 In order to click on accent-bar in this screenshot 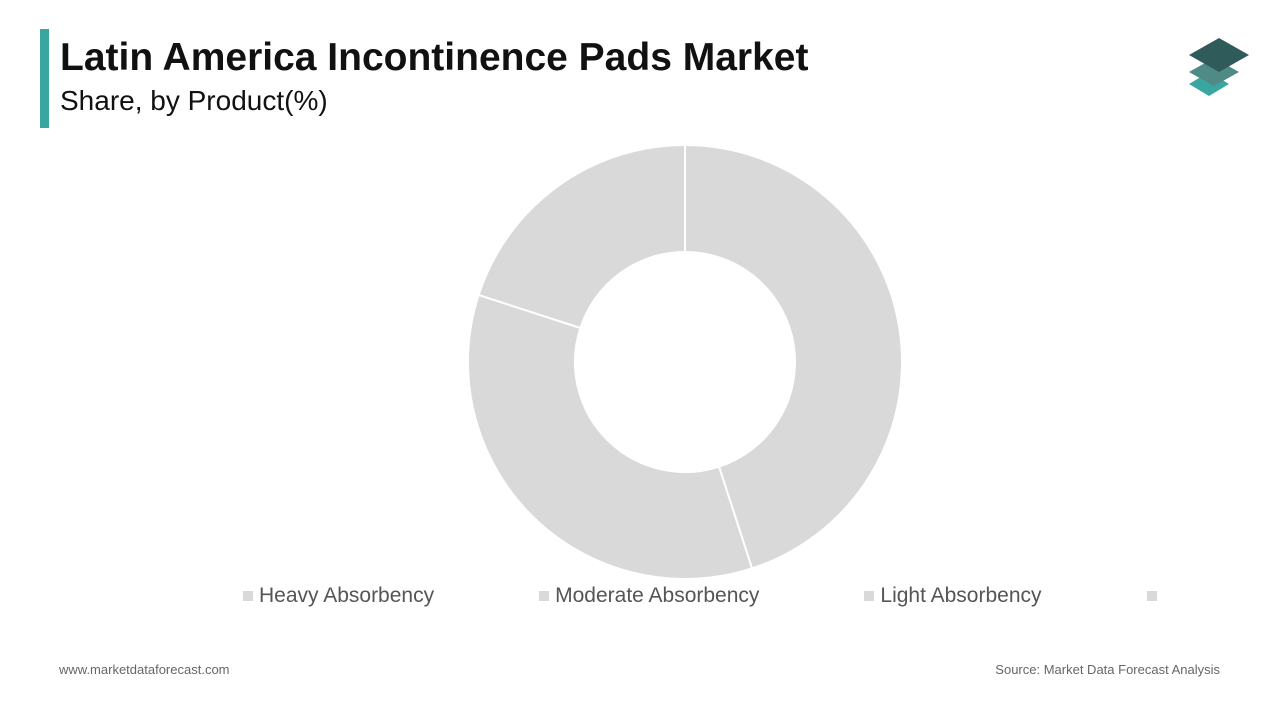, I will do `click(44, 78)`.